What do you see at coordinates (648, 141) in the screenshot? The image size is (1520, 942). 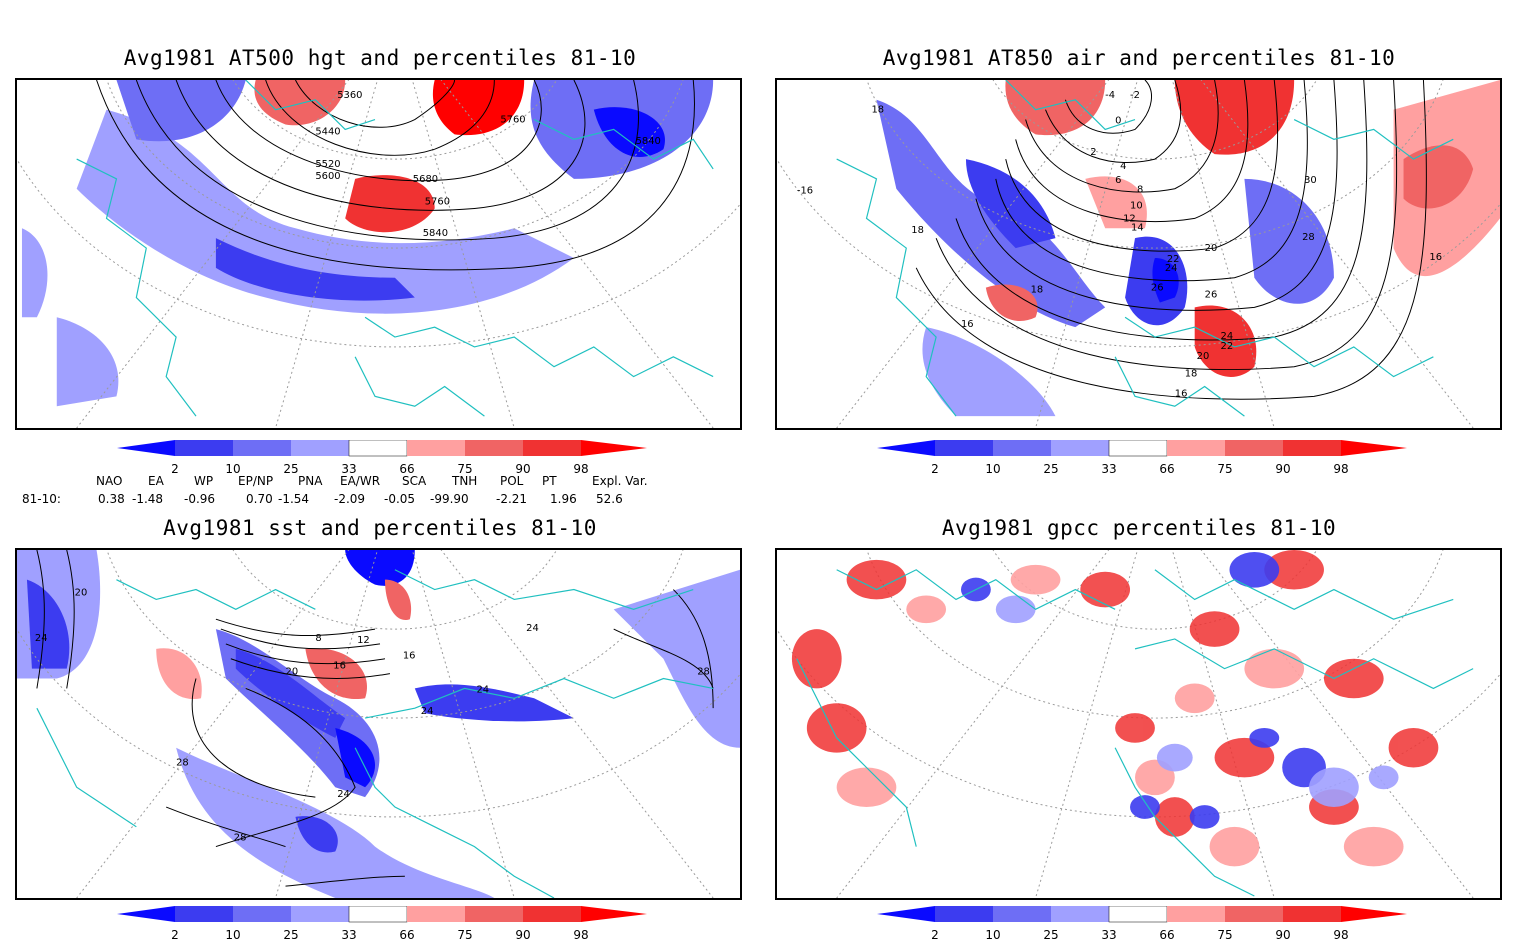 I see `contour-label: 5840` at bounding box center [648, 141].